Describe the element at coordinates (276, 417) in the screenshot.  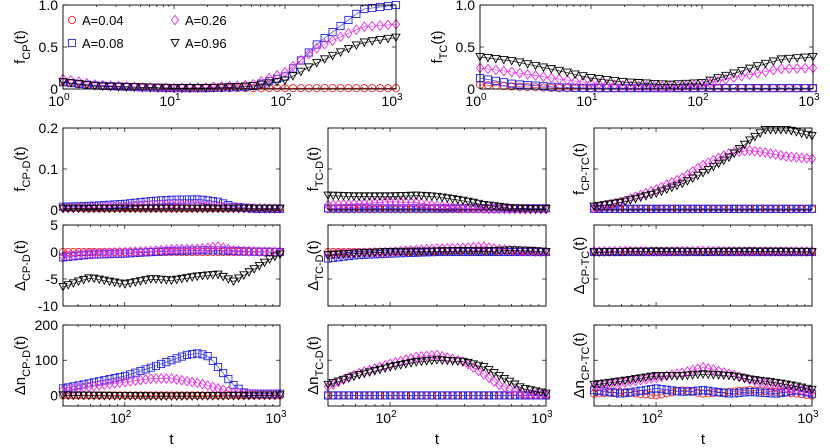
I see `x-tick-label: 10³` at that location.